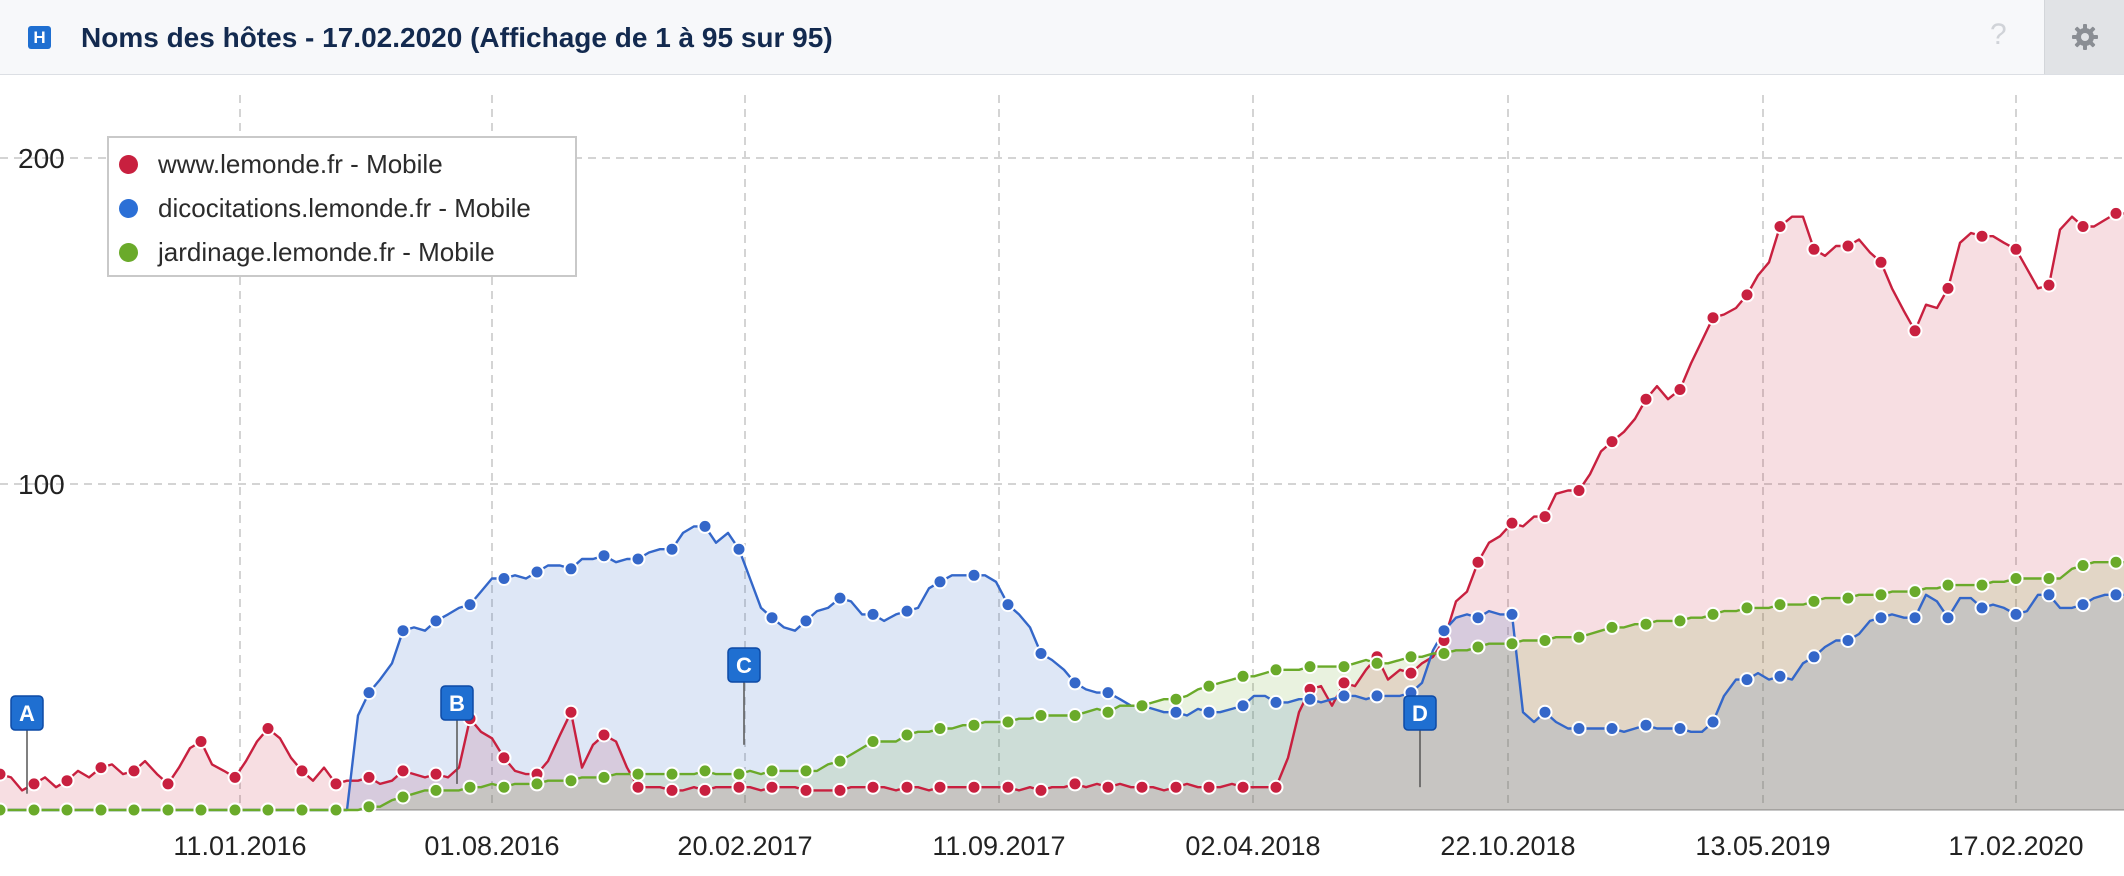 This screenshot has width=2124, height=876. What do you see at coordinates (239, 846) in the screenshot?
I see `x-tick-label: 11.01.2016` at bounding box center [239, 846].